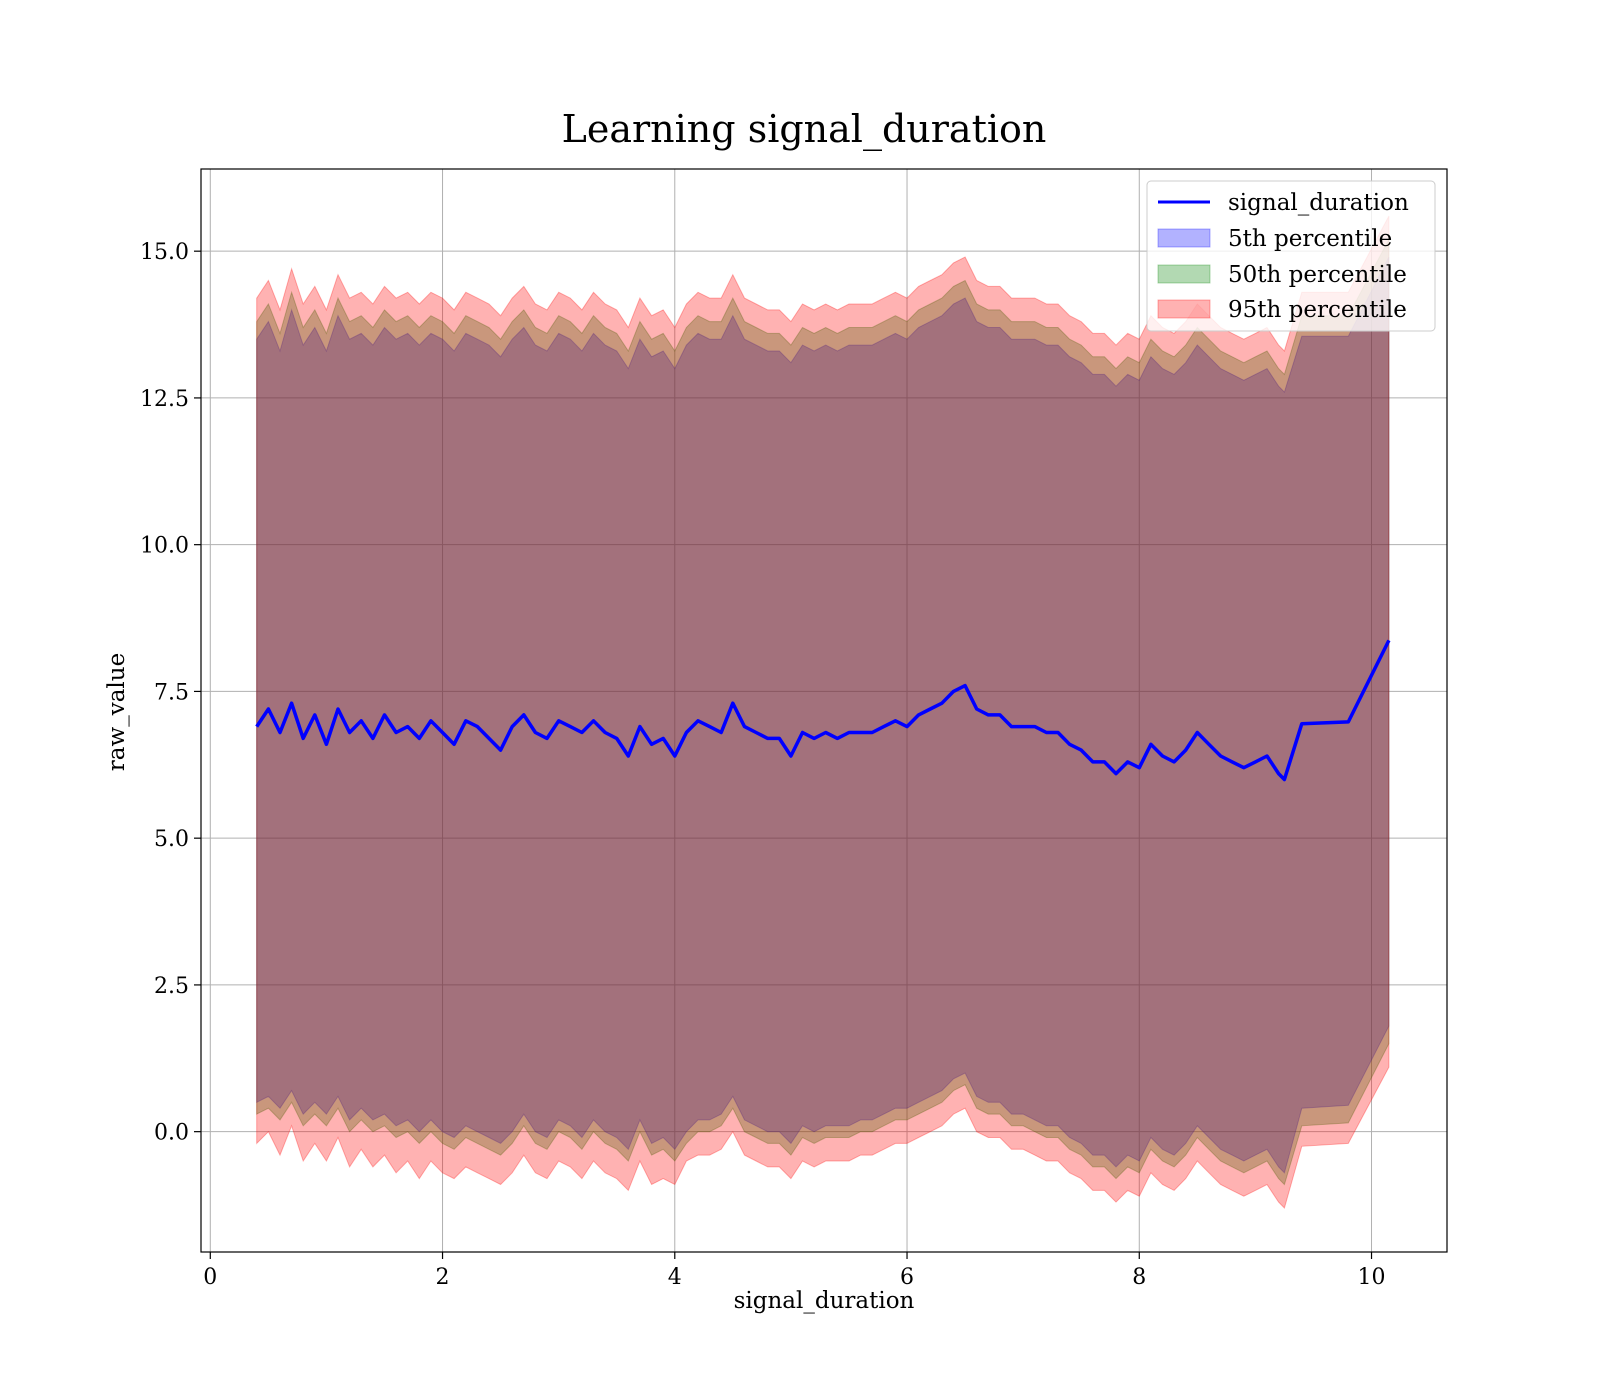 The height and width of the screenshot is (1400, 1600). What do you see at coordinates (210, 1277) in the screenshot?
I see `x-tick-label: 0` at bounding box center [210, 1277].